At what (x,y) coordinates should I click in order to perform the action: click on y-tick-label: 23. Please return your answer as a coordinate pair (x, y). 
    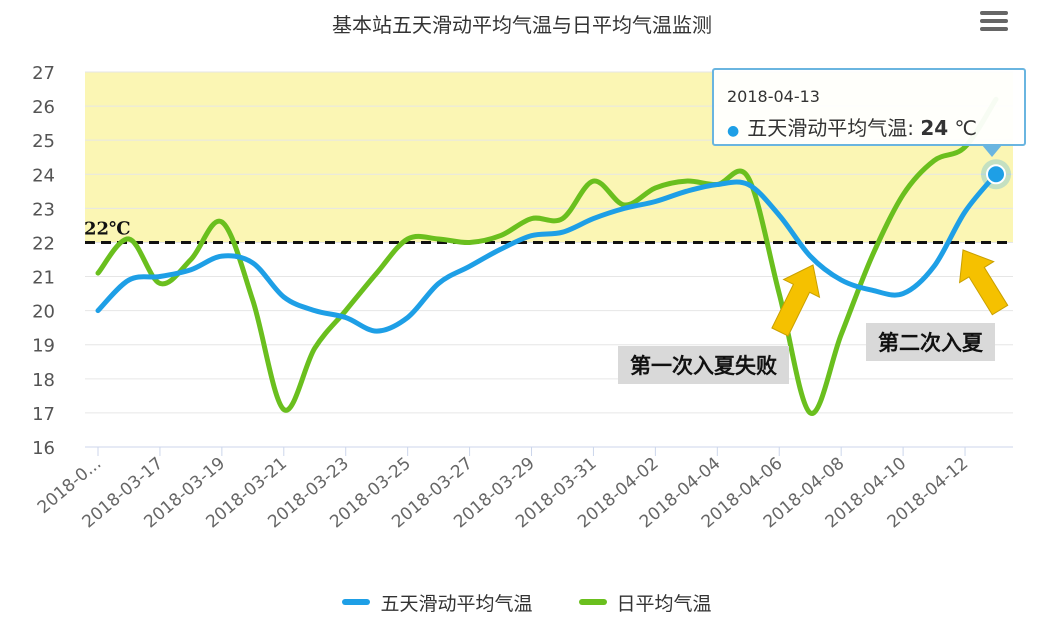
    Looking at the image, I should click on (43, 209).